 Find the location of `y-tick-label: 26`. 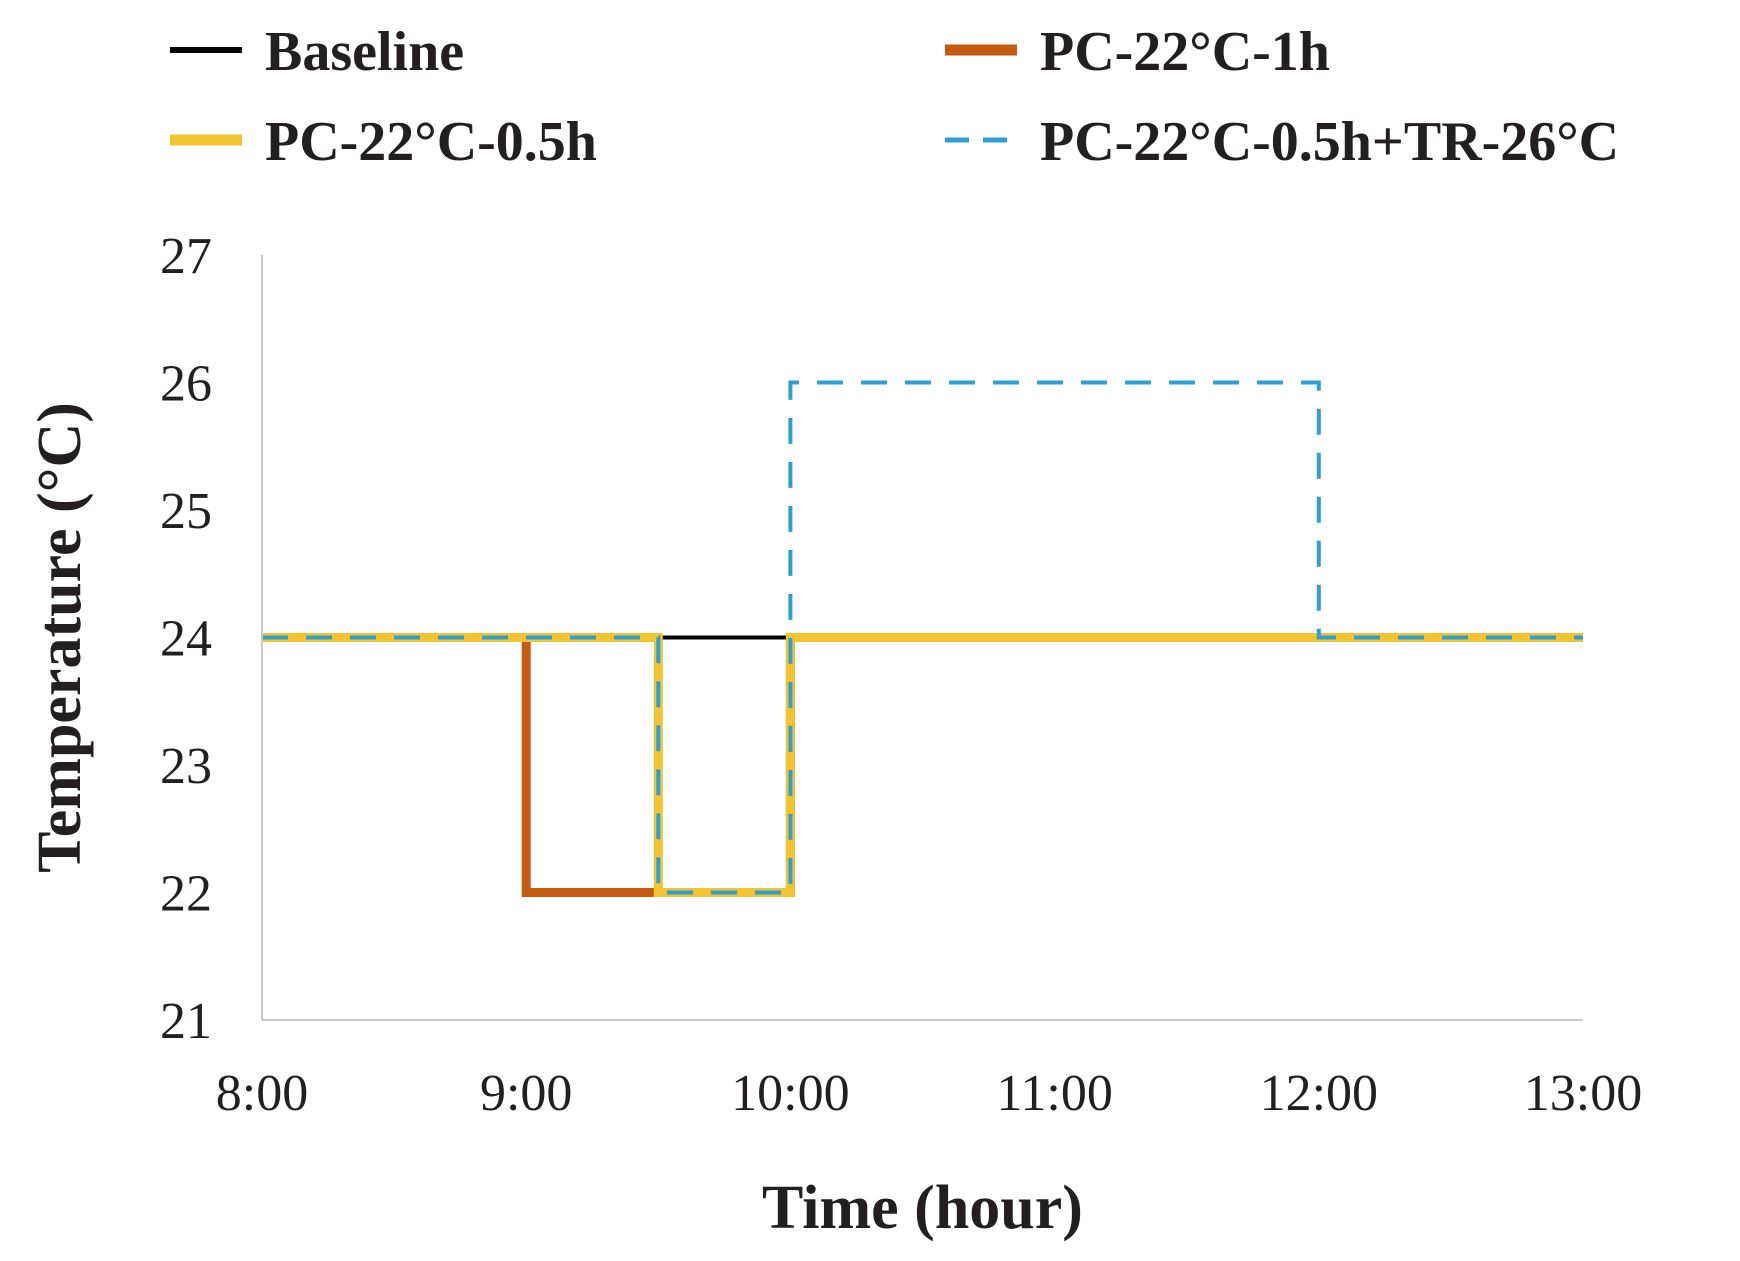

y-tick-label: 26 is located at coordinates (186, 384).